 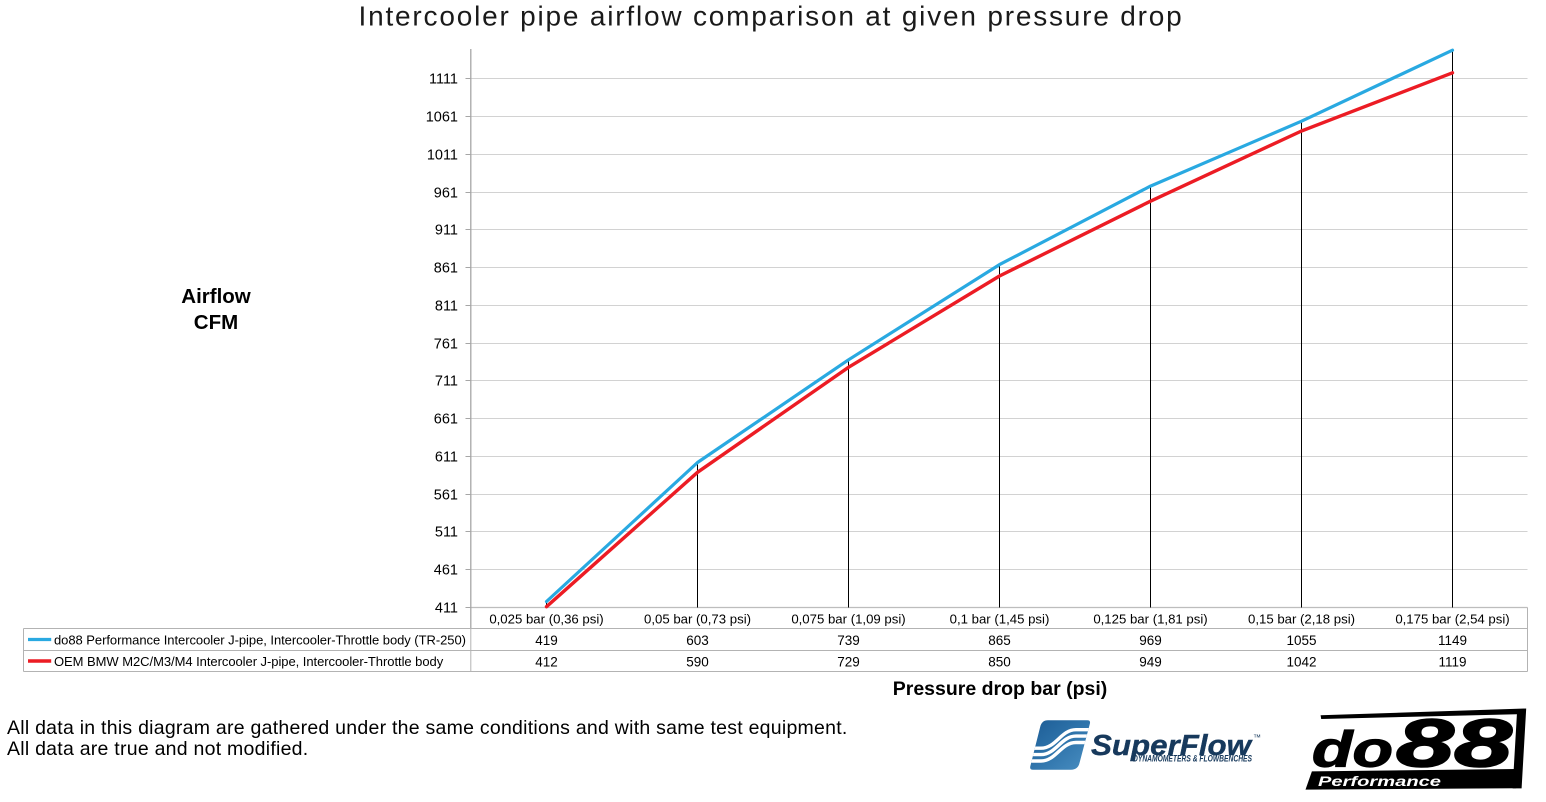 What do you see at coordinates (999, 661) in the screenshot?
I see `svg-text: 850` at bounding box center [999, 661].